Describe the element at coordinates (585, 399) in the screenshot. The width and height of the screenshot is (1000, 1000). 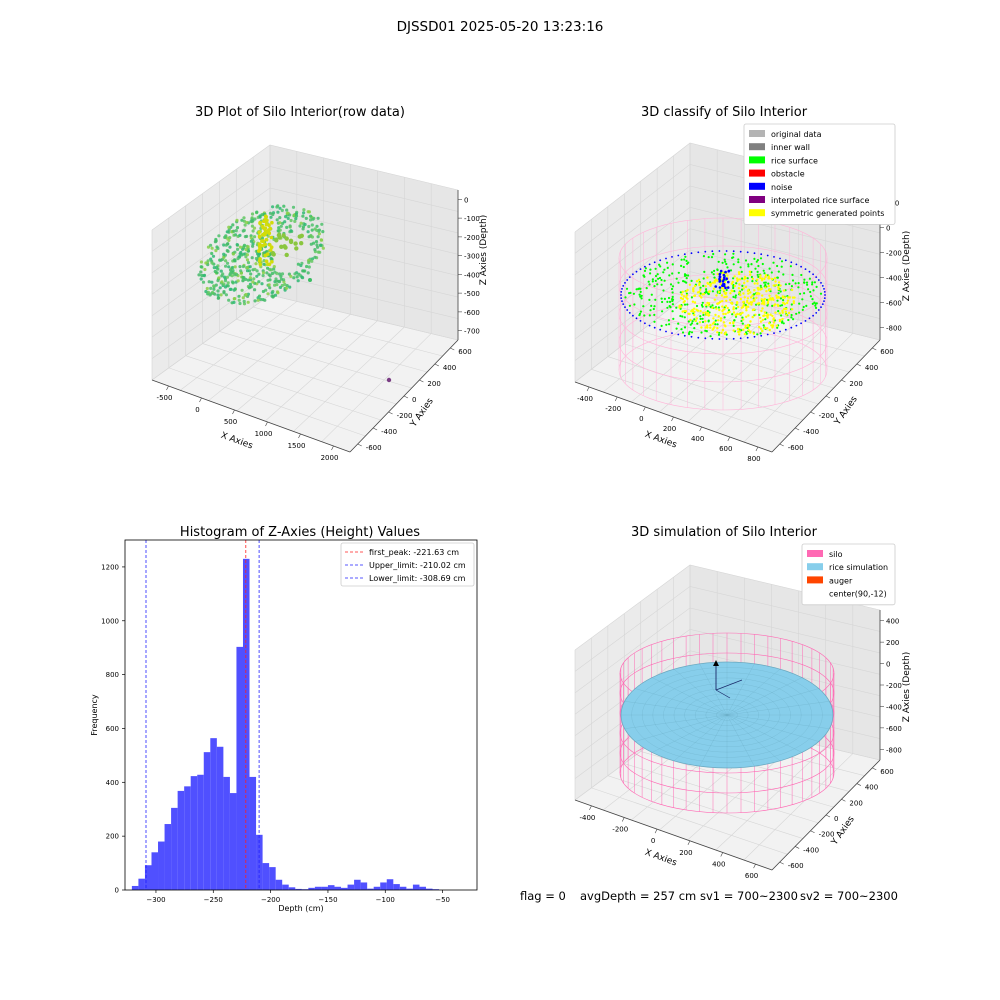
I see `x-tick-label: -400` at that location.